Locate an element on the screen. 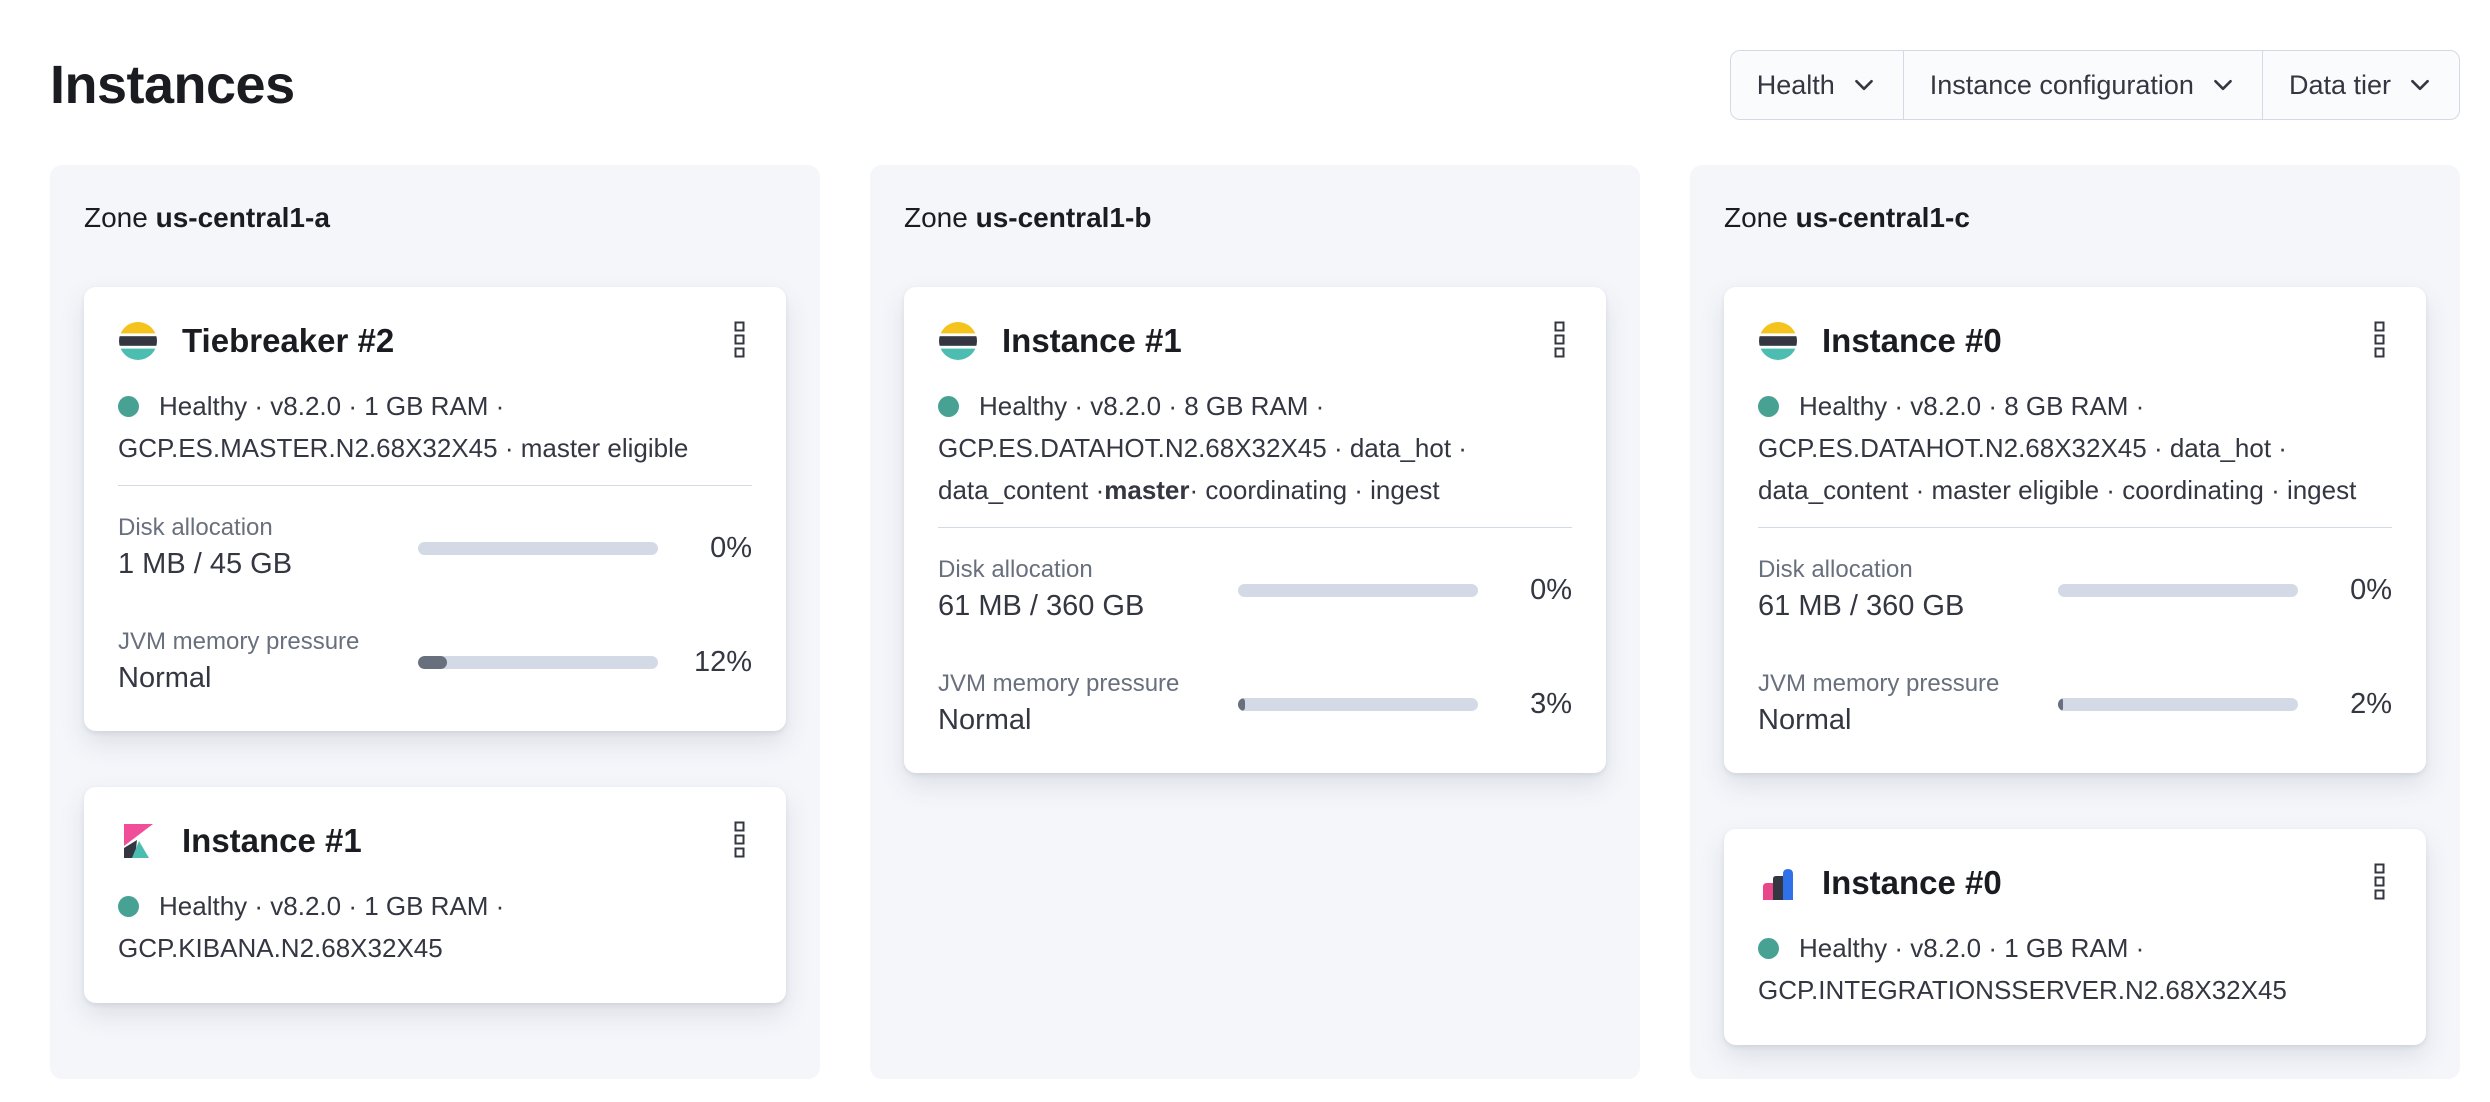  filter-health-button: Health is located at coordinates (1817, 85).